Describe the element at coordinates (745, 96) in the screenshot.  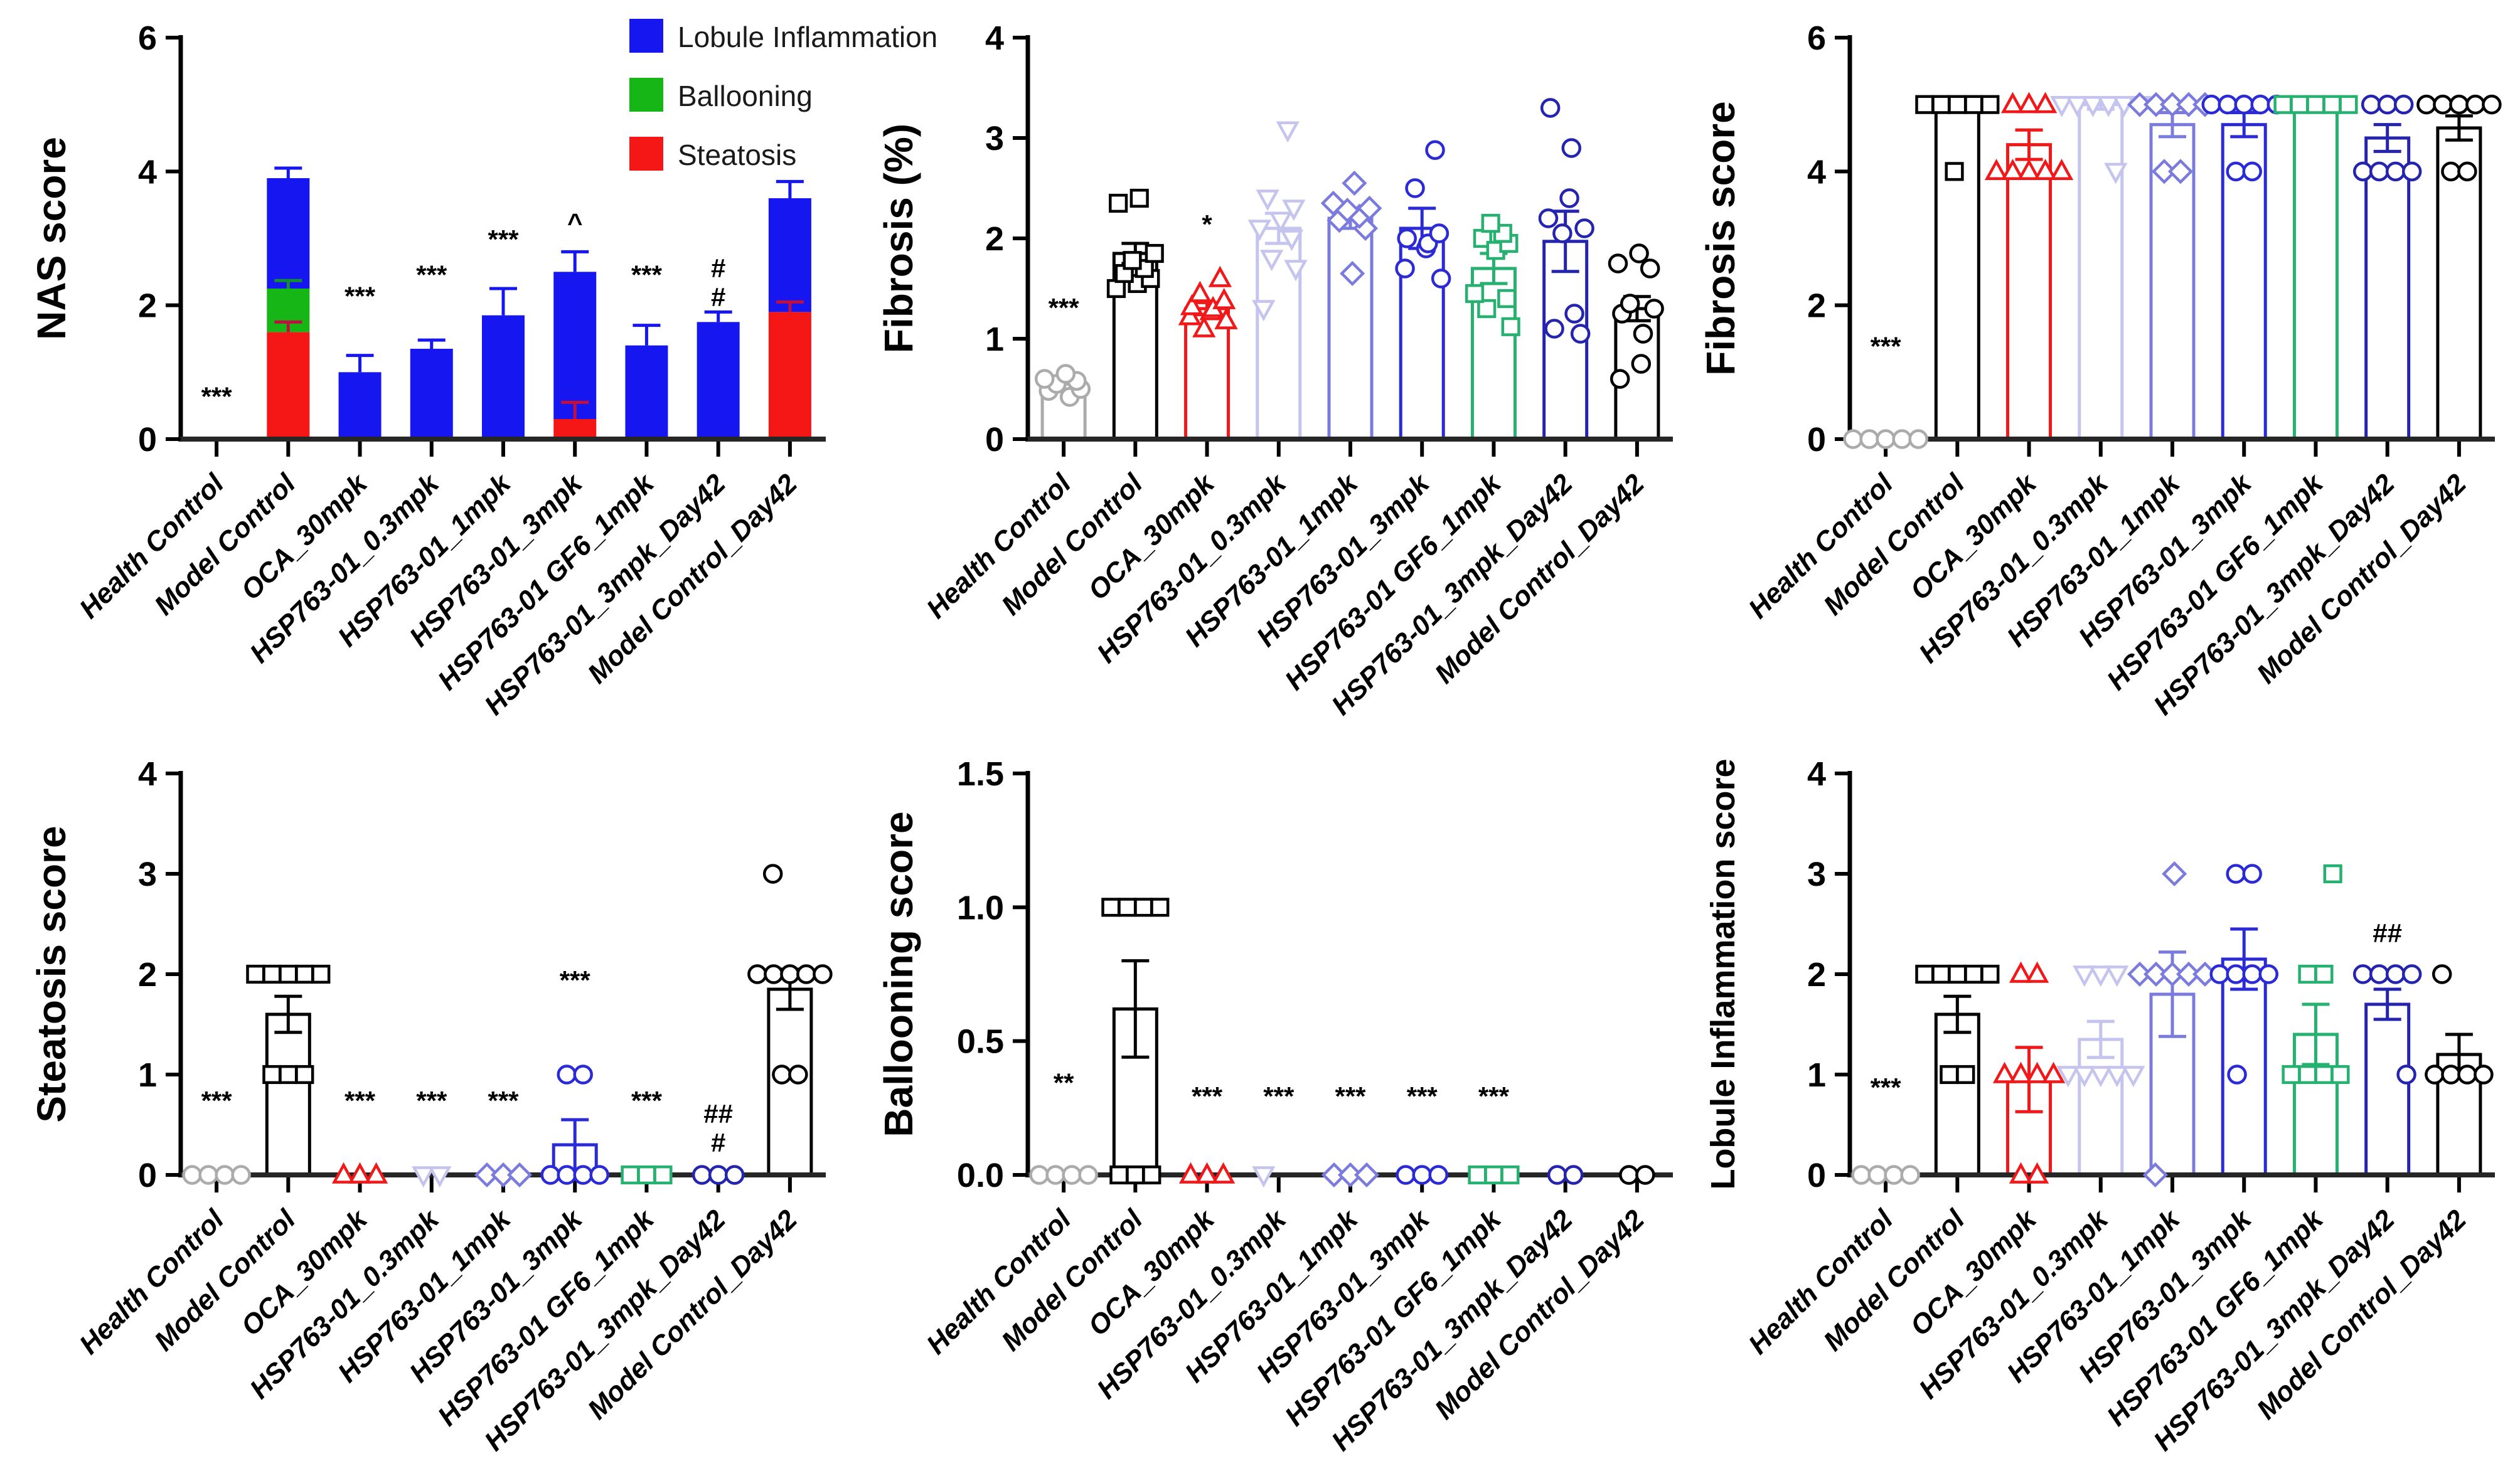
I see `legend-label: Ballooning` at that location.